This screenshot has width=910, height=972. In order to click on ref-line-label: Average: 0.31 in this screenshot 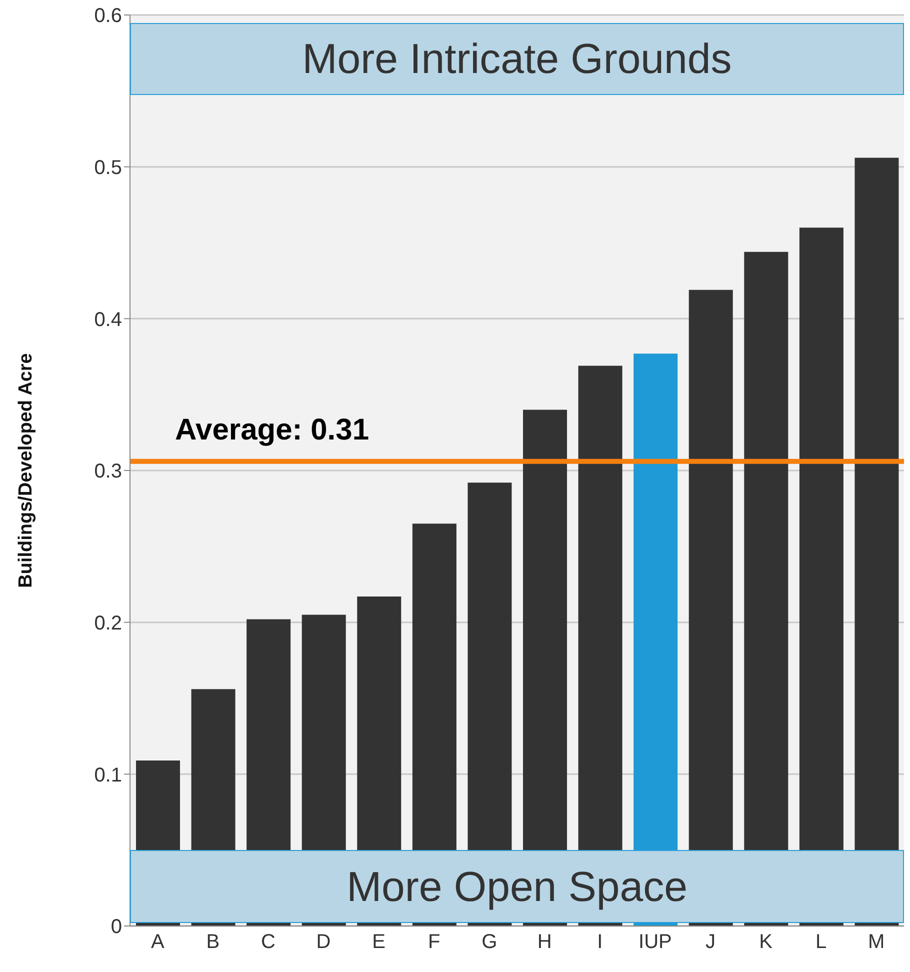, I will do `click(272, 430)`.